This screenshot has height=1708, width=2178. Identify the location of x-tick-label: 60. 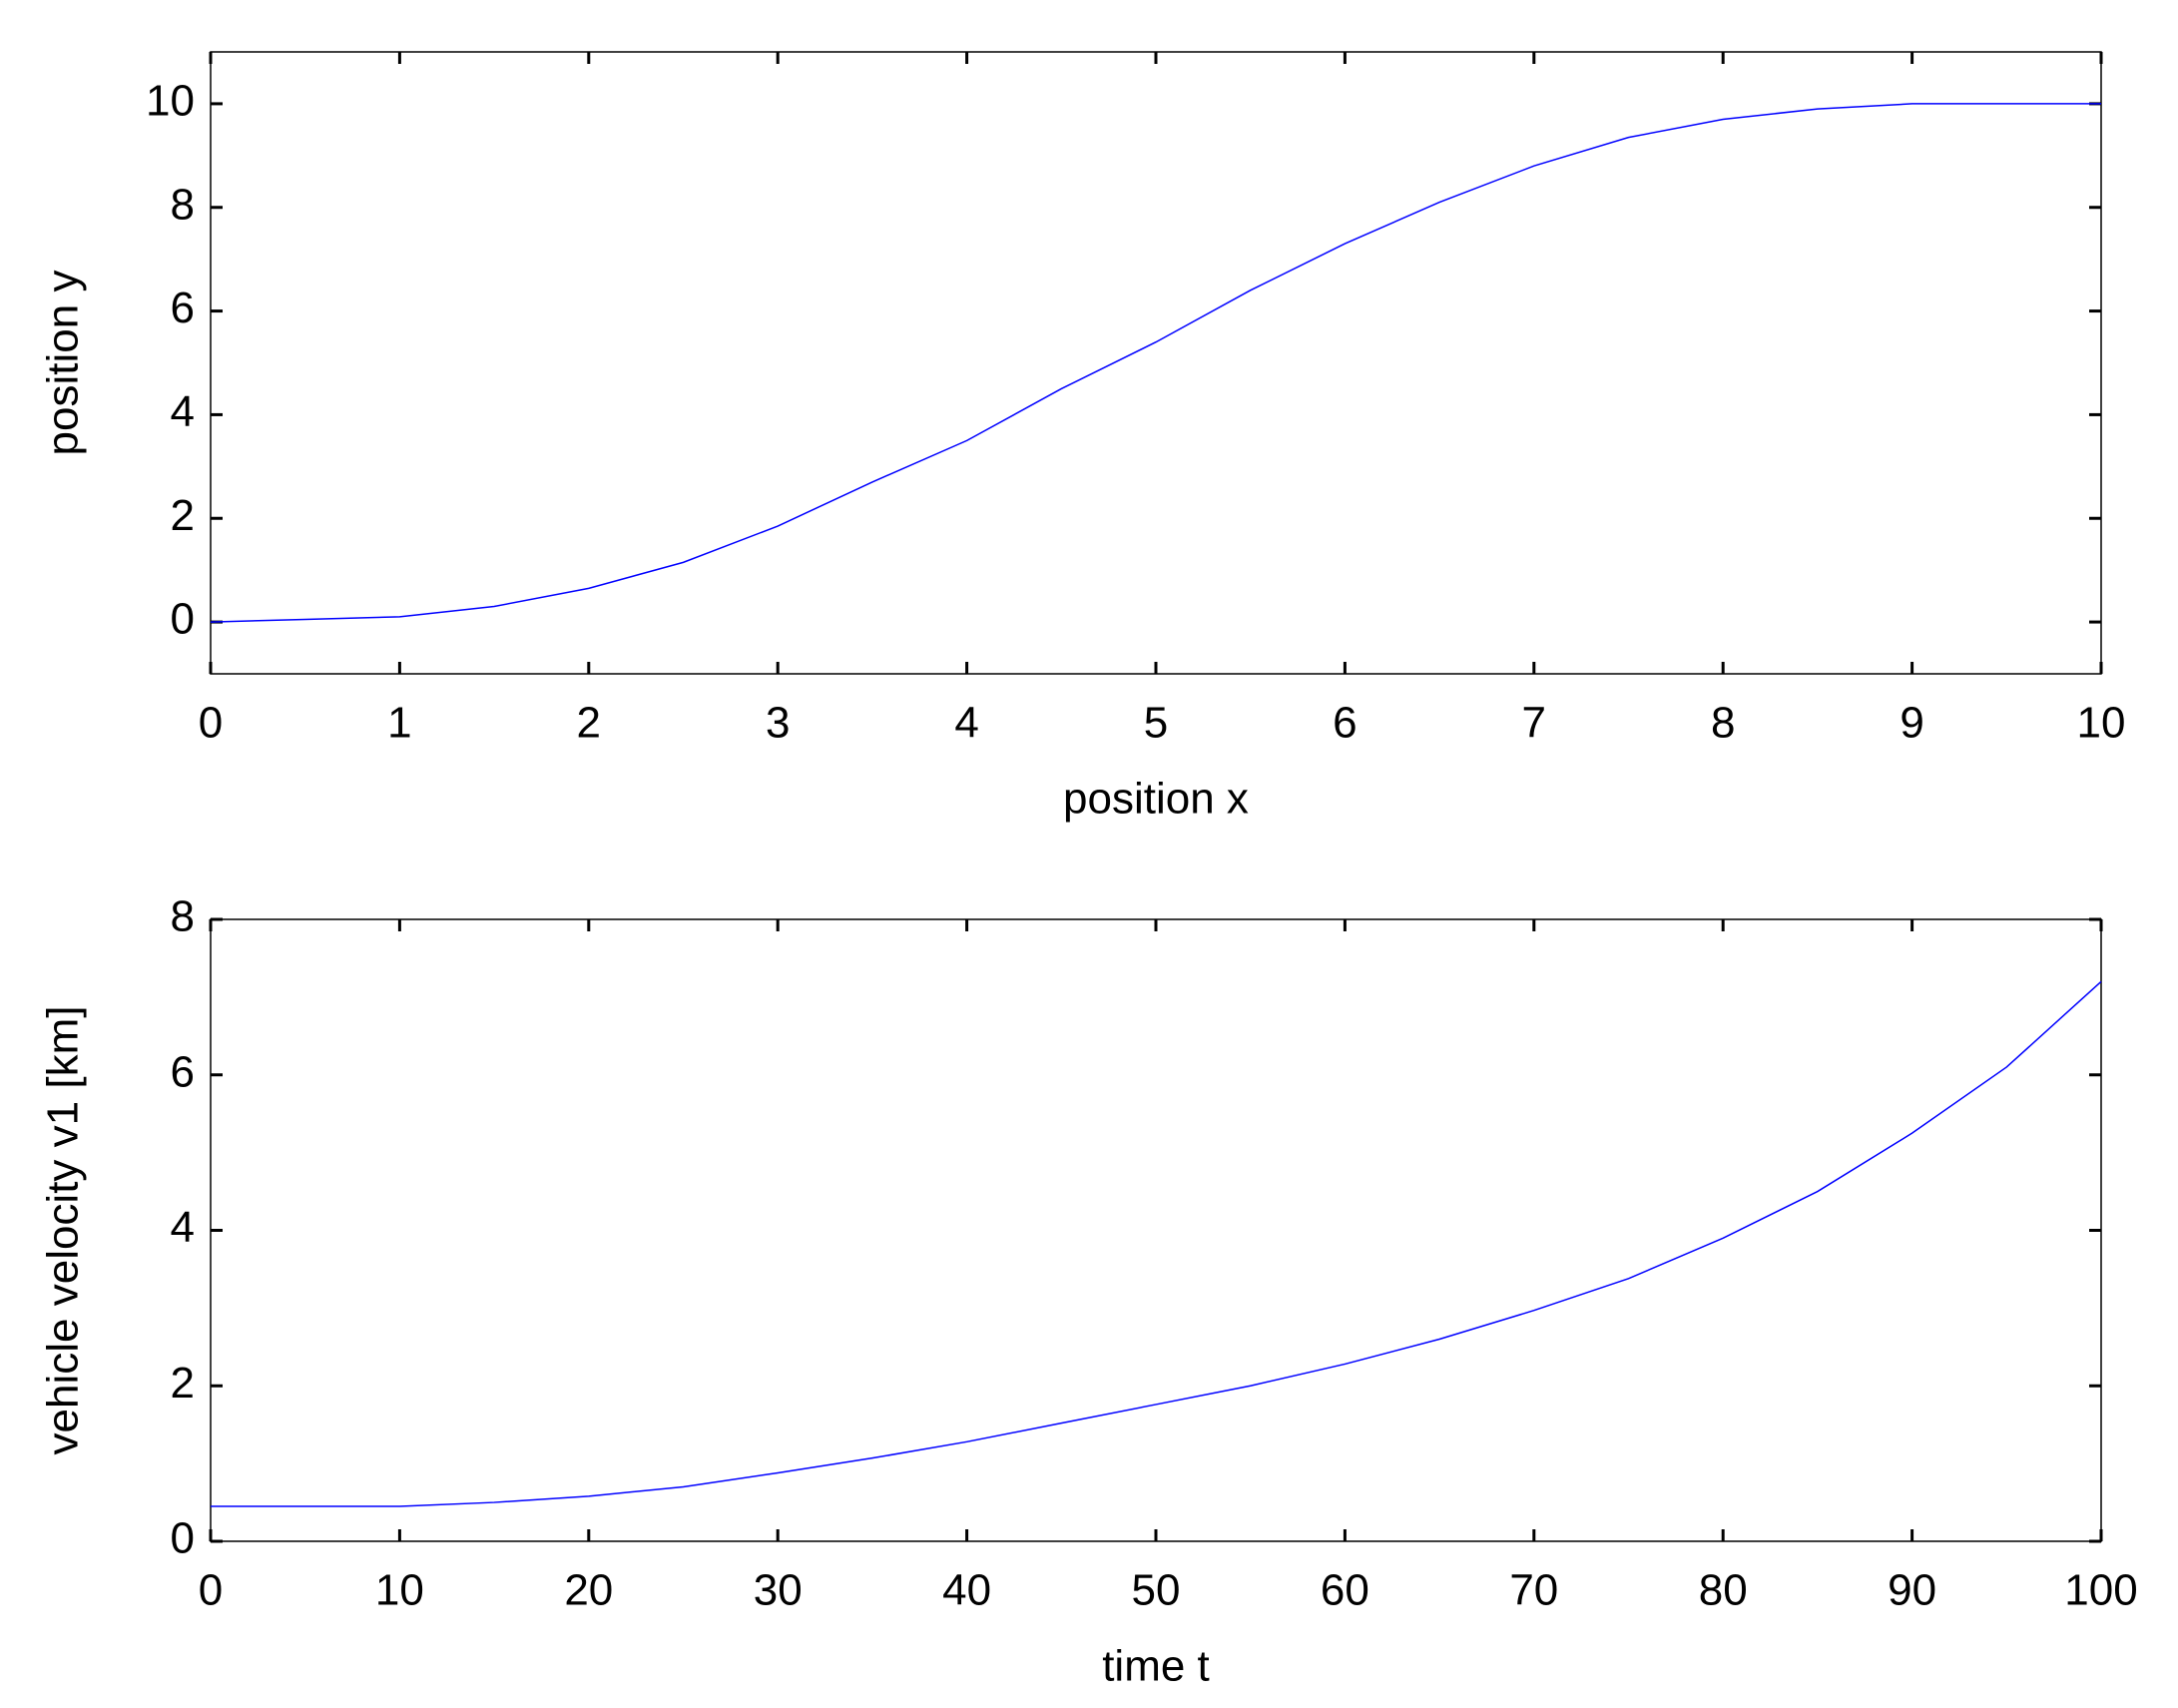
(1345, 1590).